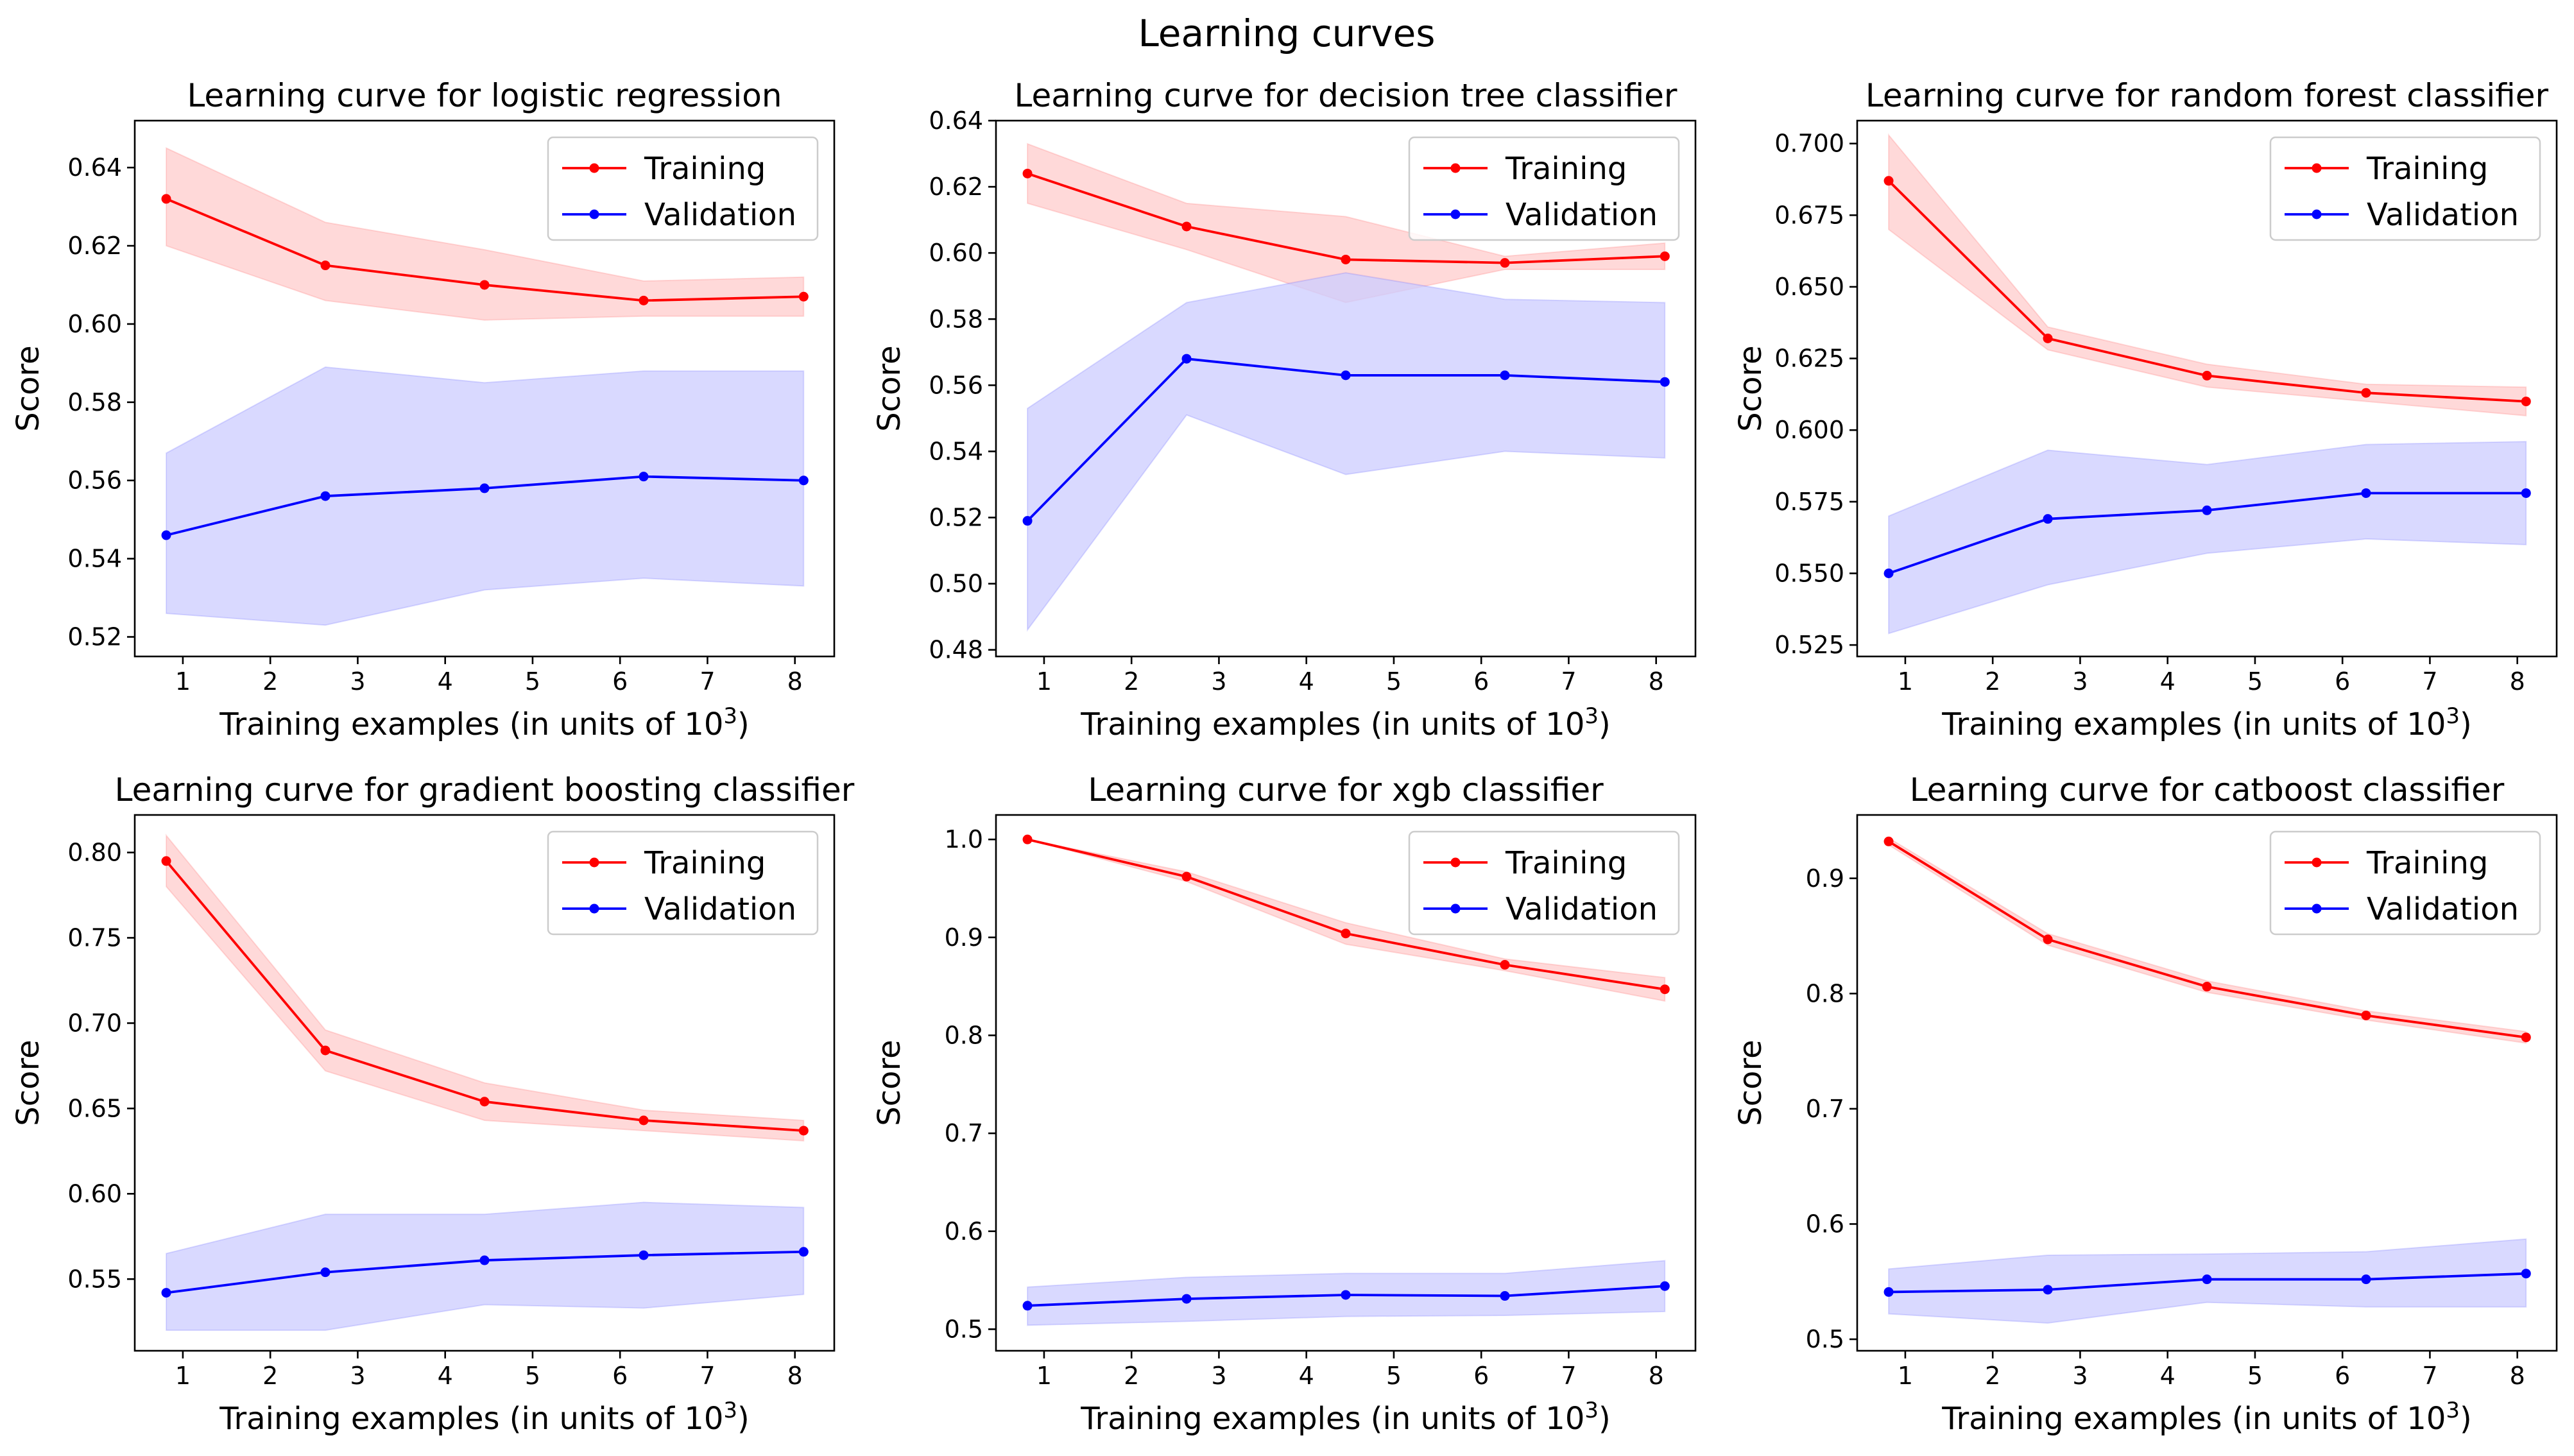 Image resolution: width=2574 pixels, height=1456 pixels. Describe the element at coordinates (485, 1266) in the screenshot. I see `band-validation` at that location.